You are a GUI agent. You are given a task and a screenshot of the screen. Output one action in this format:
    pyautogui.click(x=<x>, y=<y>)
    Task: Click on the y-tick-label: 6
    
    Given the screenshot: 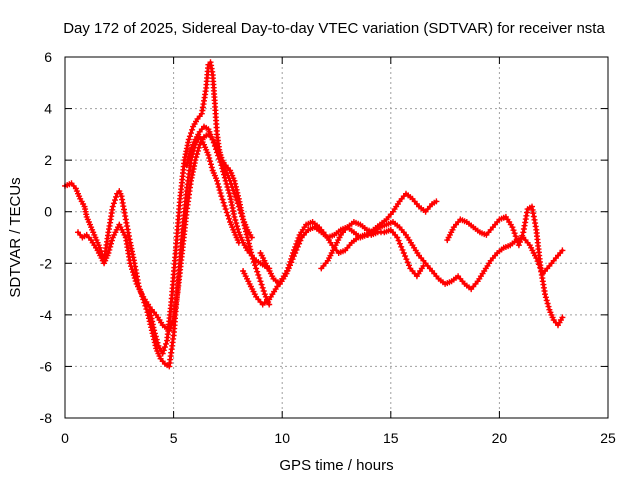 What is the action you would take?
    pyautogui.click(x=48, y=57)
    